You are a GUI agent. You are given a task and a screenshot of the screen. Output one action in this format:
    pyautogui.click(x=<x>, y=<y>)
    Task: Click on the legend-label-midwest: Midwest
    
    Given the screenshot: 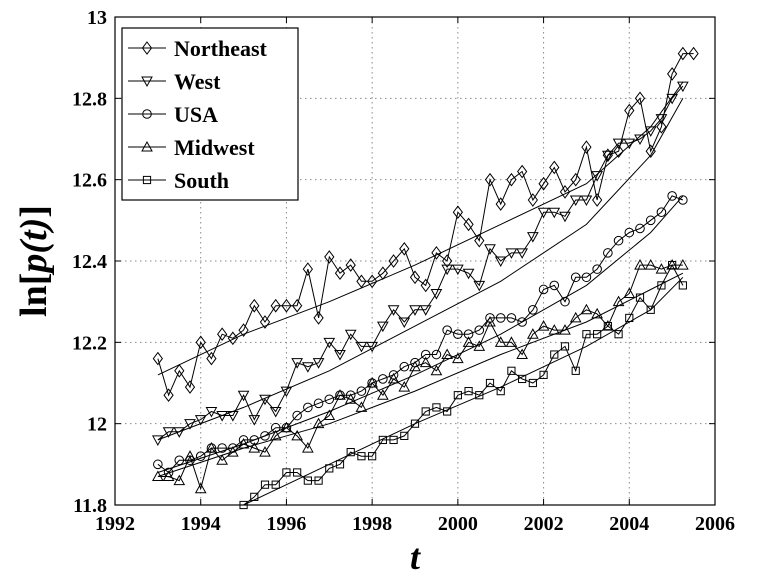 What is the action you would take?
    pyautogui.click(x=214, y=147)
    